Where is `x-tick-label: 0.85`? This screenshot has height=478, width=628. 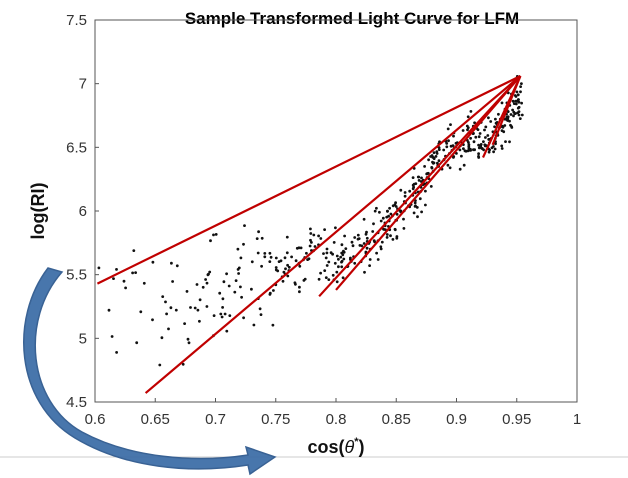
x-tick-label: 0.85 is located at coordinates (396, 419).